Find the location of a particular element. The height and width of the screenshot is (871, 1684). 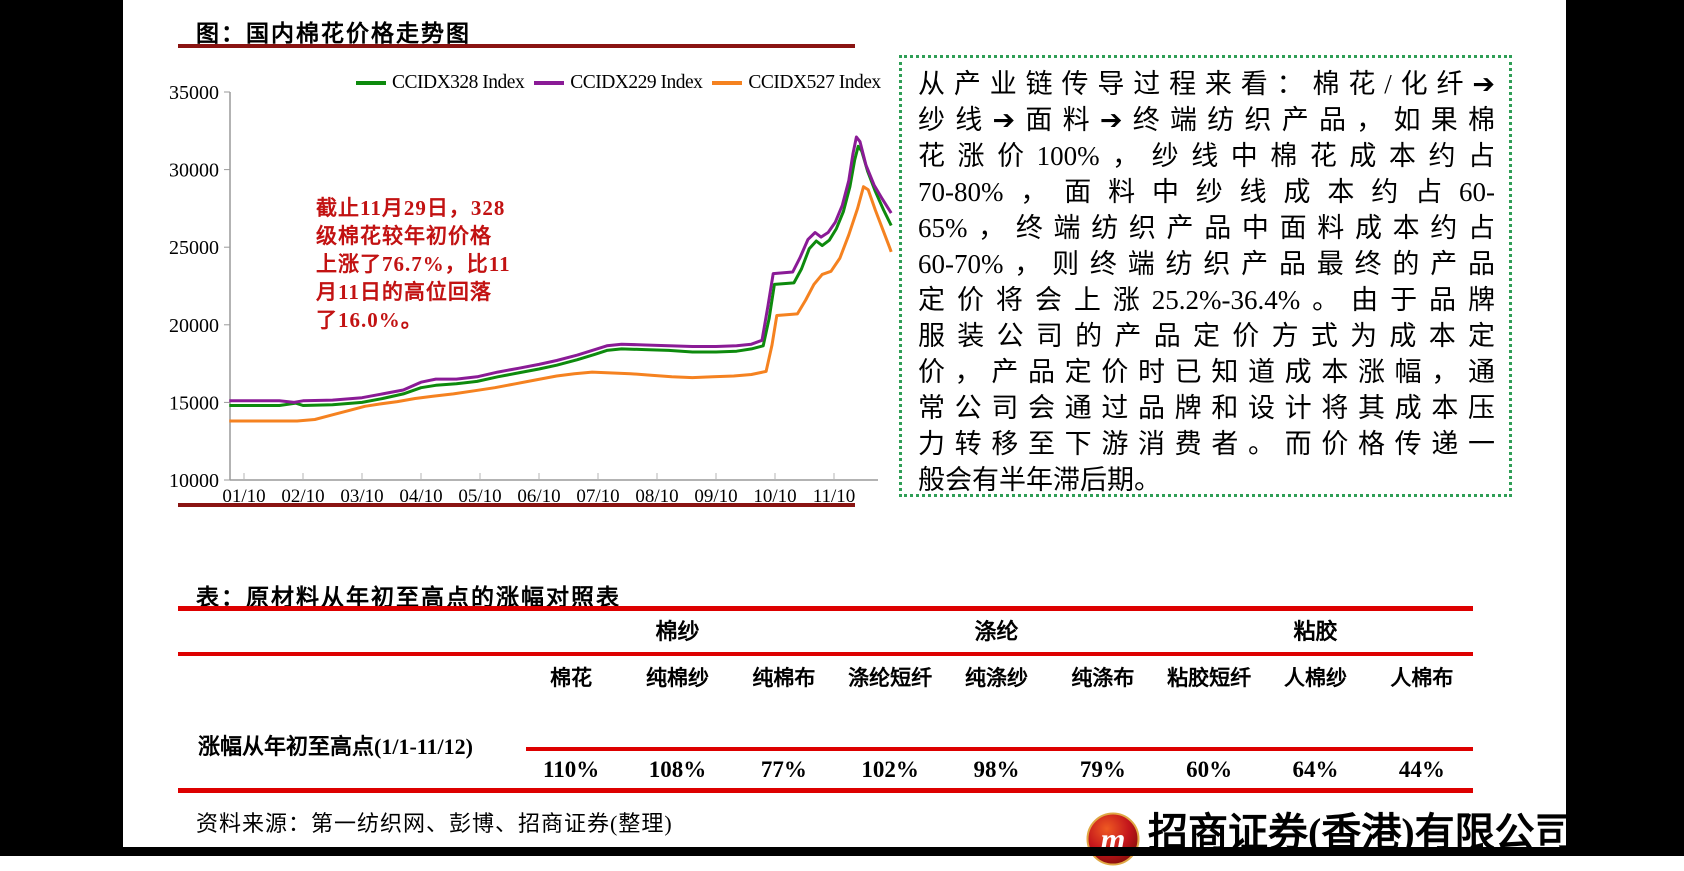

ib-line: 纱线➔面料➔终端纺织产品，如果棉 is located at coordinates (1206, 120).